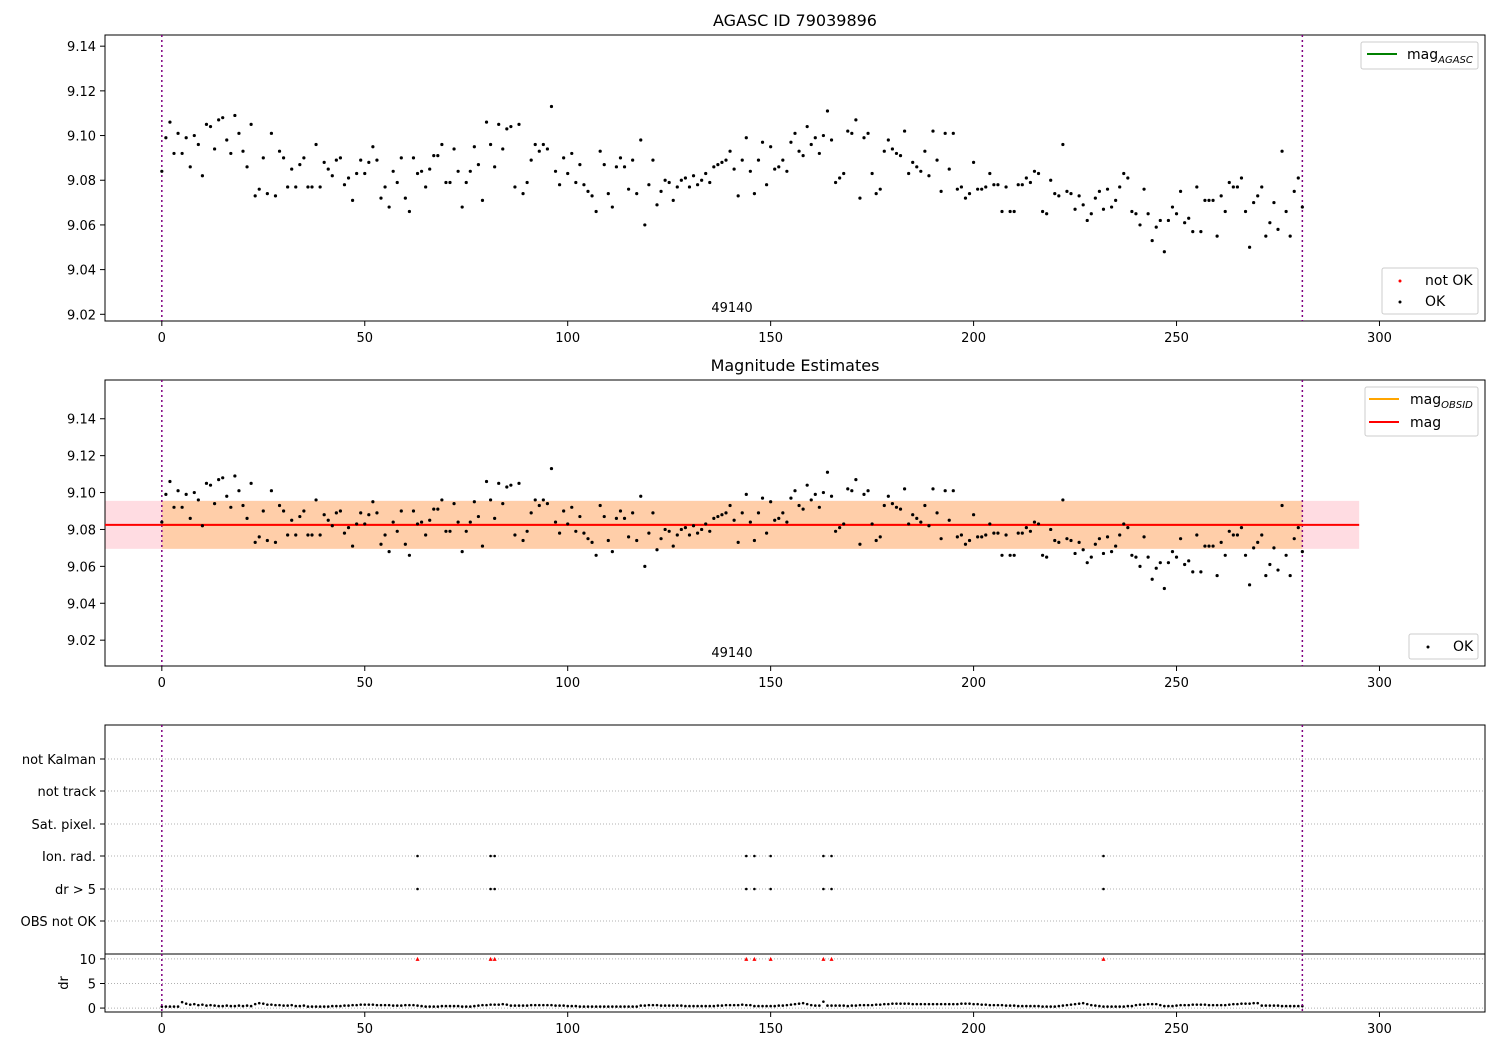 The height and width of the screenshot is (1050, 1500). Describe the element at coordinates (81, 494) in the screenshot. I see `panel2-y-tick-label: 9.10` at that location.